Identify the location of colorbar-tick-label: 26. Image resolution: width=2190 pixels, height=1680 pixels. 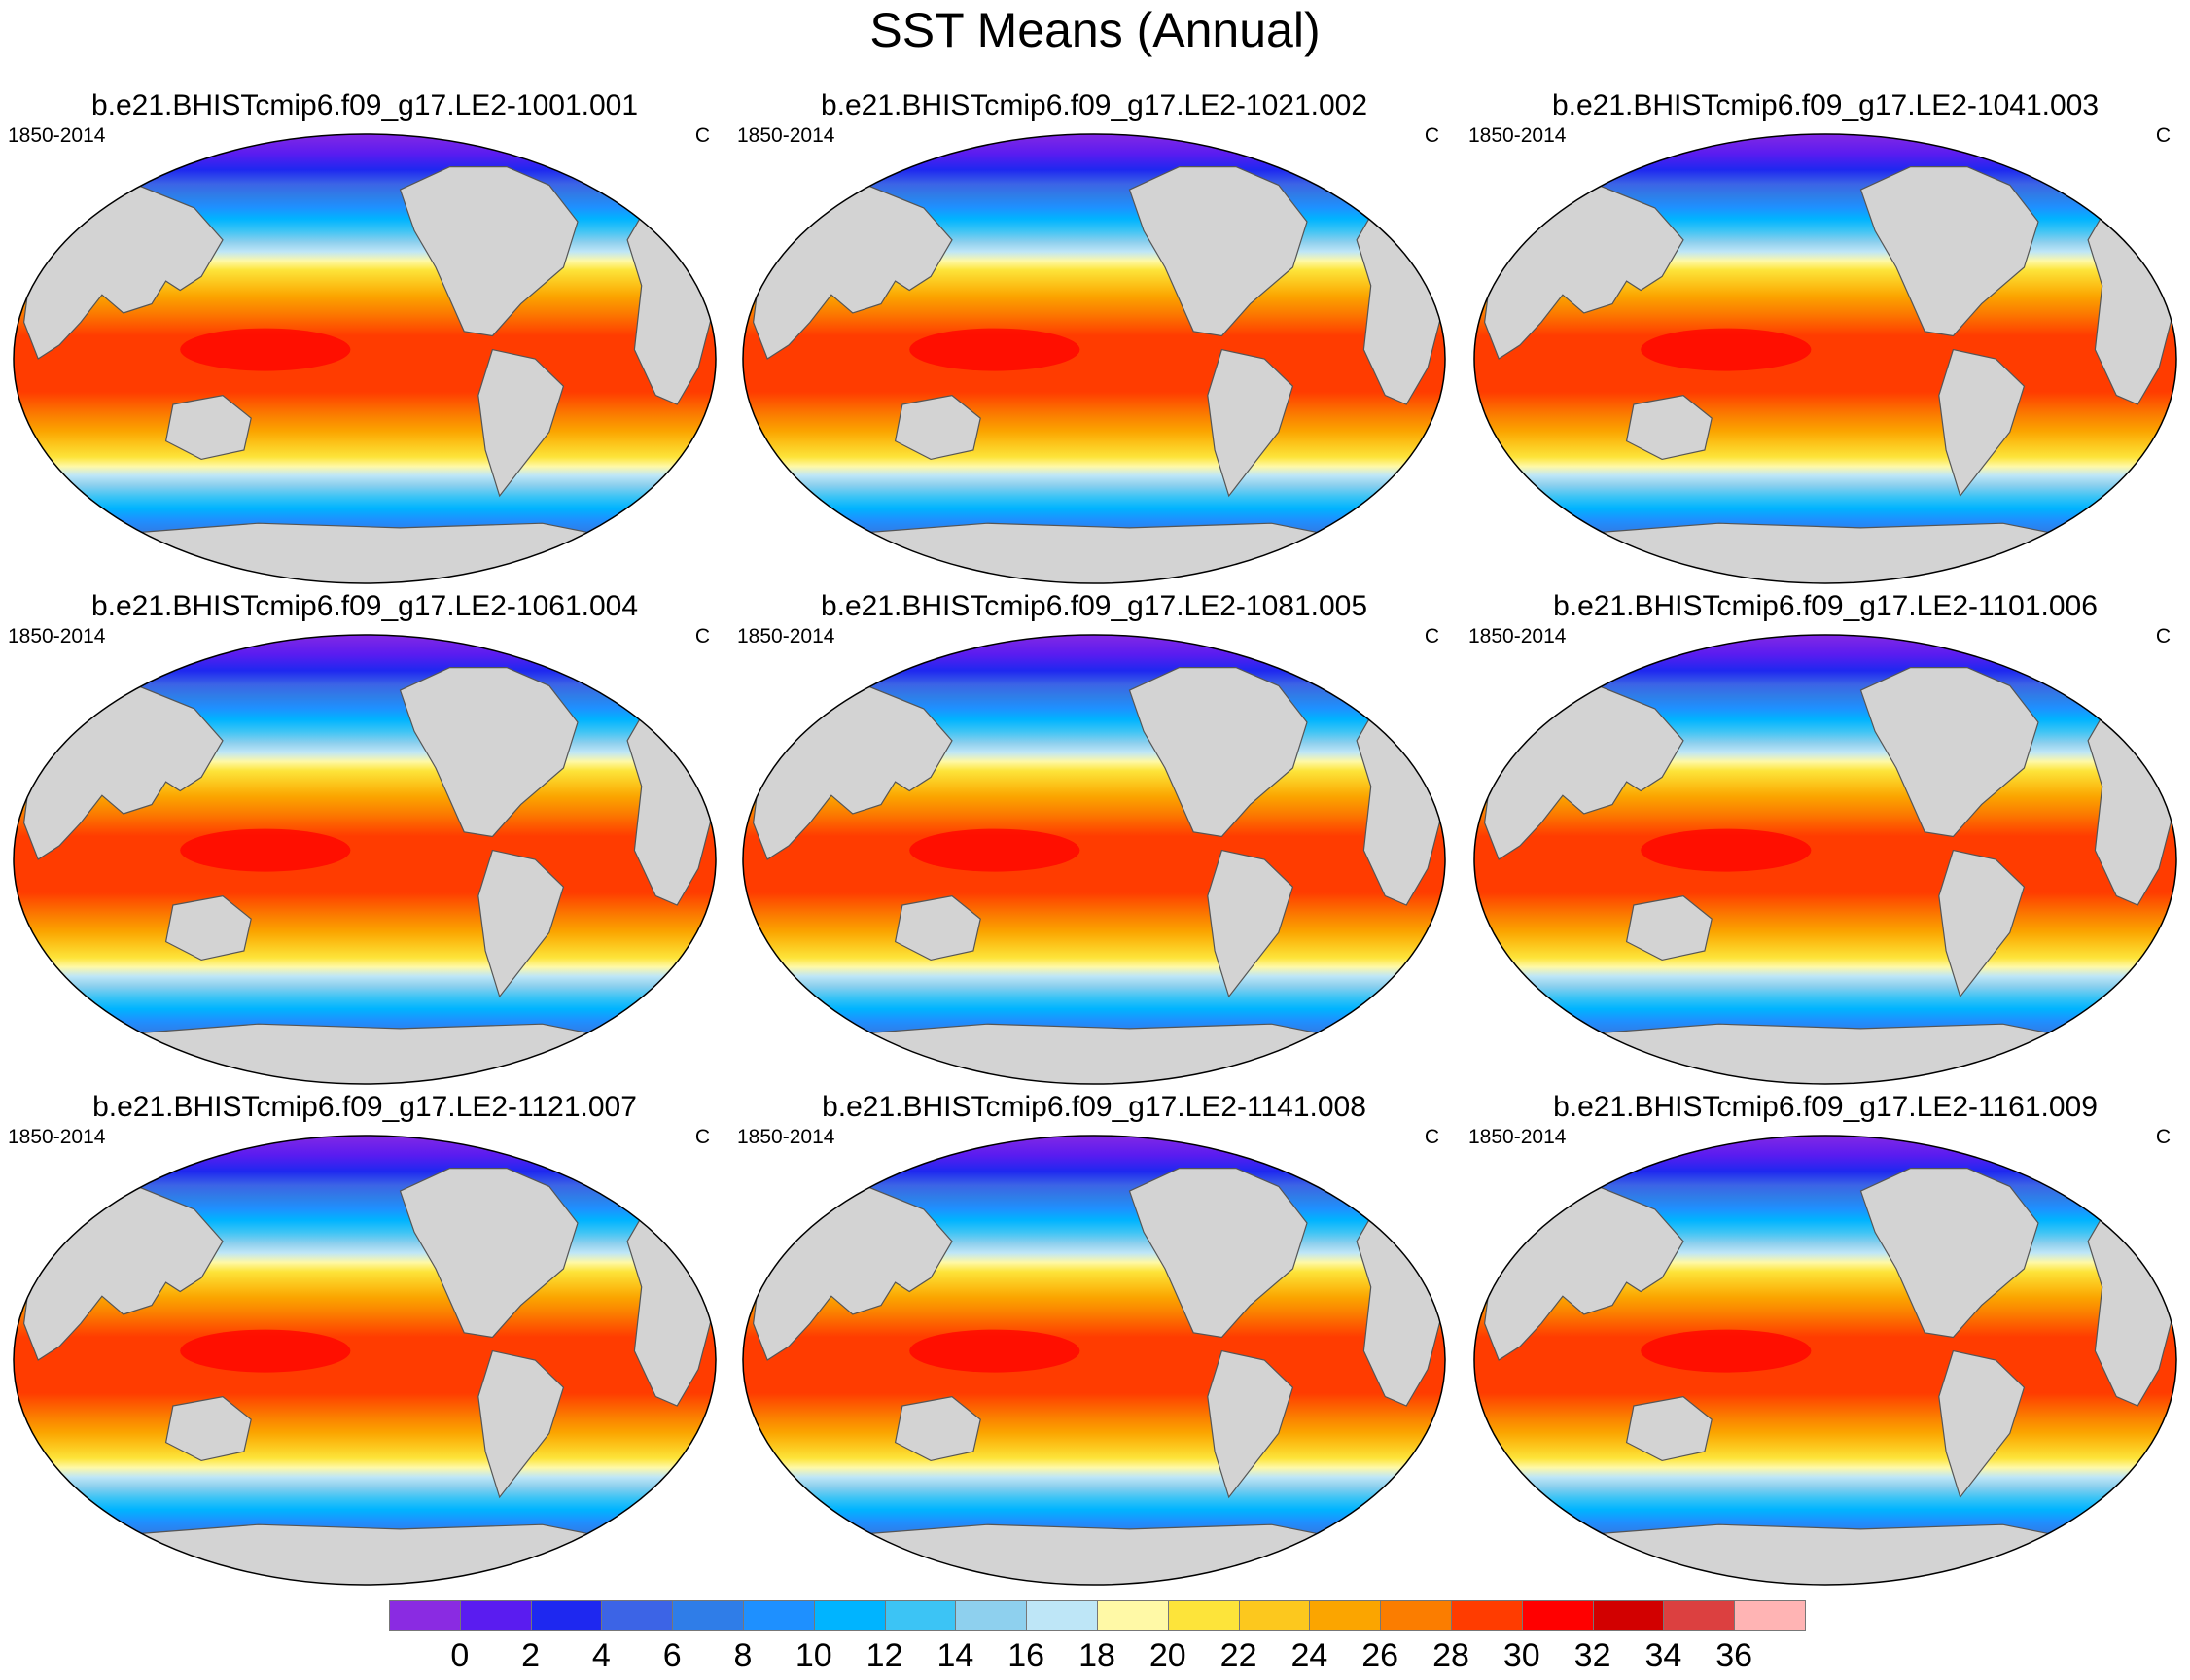
(1380, 1655).